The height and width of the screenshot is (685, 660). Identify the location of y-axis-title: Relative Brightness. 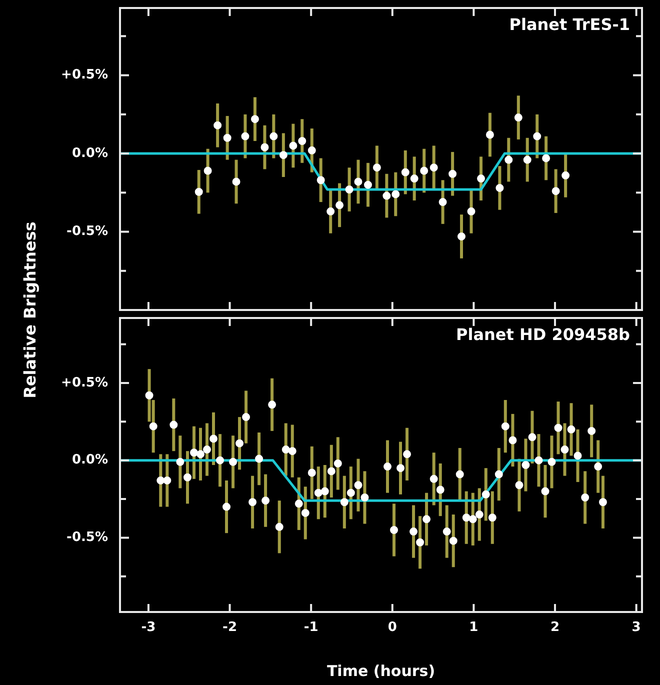
(30, 310).